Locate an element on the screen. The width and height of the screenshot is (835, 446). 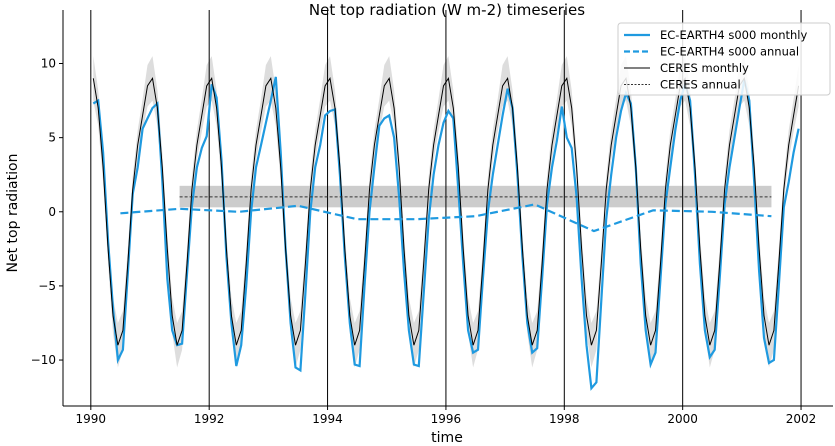
x-axis-label: time is located at coordinates (447, 438).